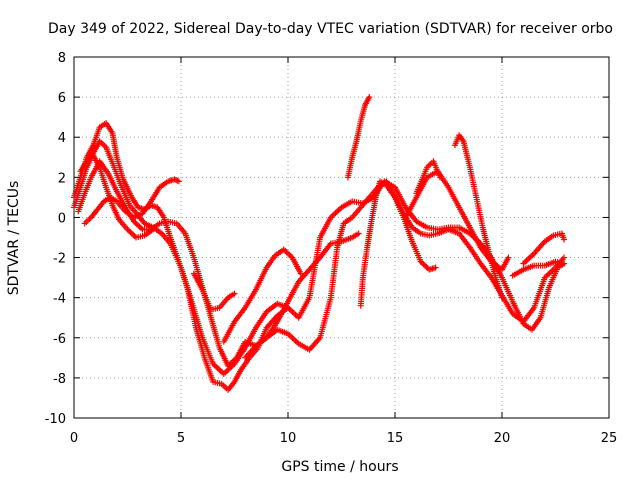 The image size is (640, 480). I want to click on x-tick-label: 10, so click(288, 438).